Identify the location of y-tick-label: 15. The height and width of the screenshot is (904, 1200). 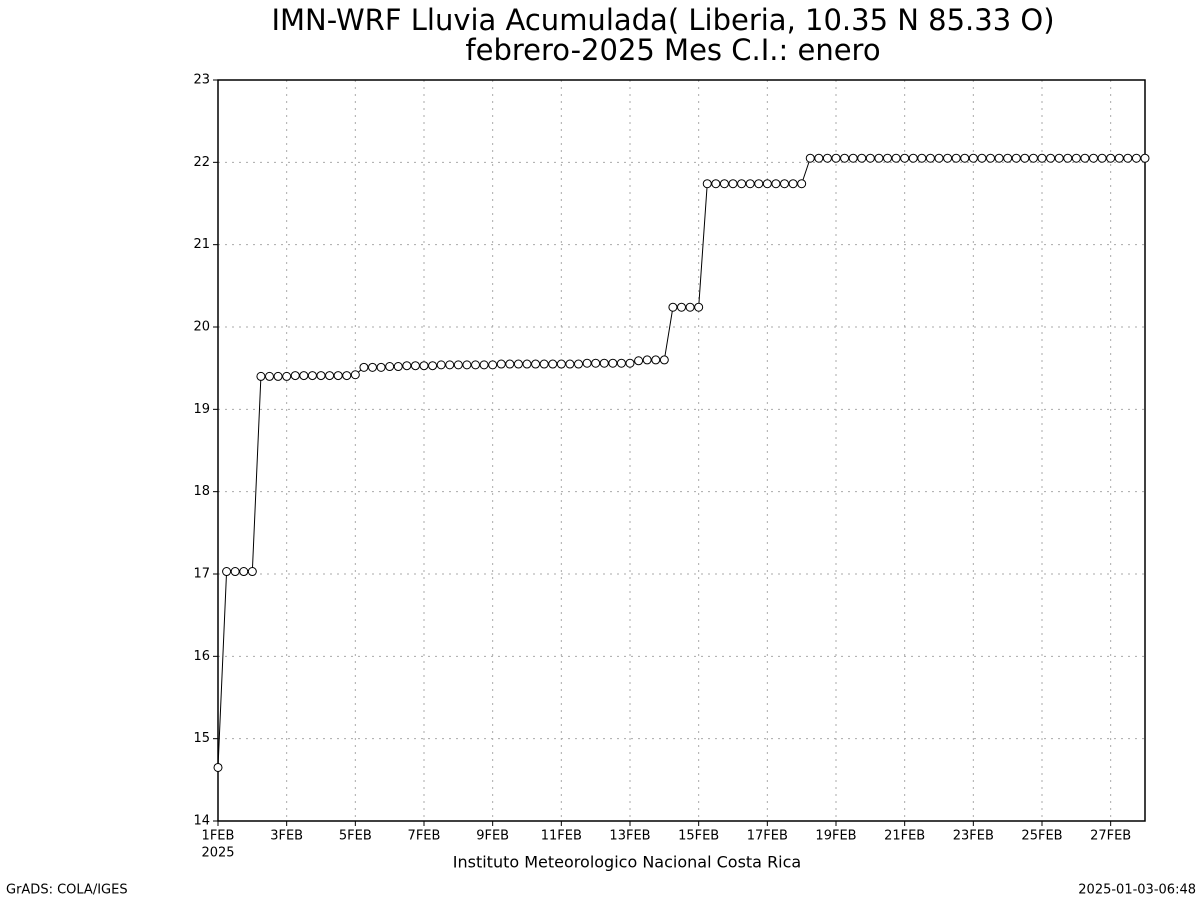
(201, 738).